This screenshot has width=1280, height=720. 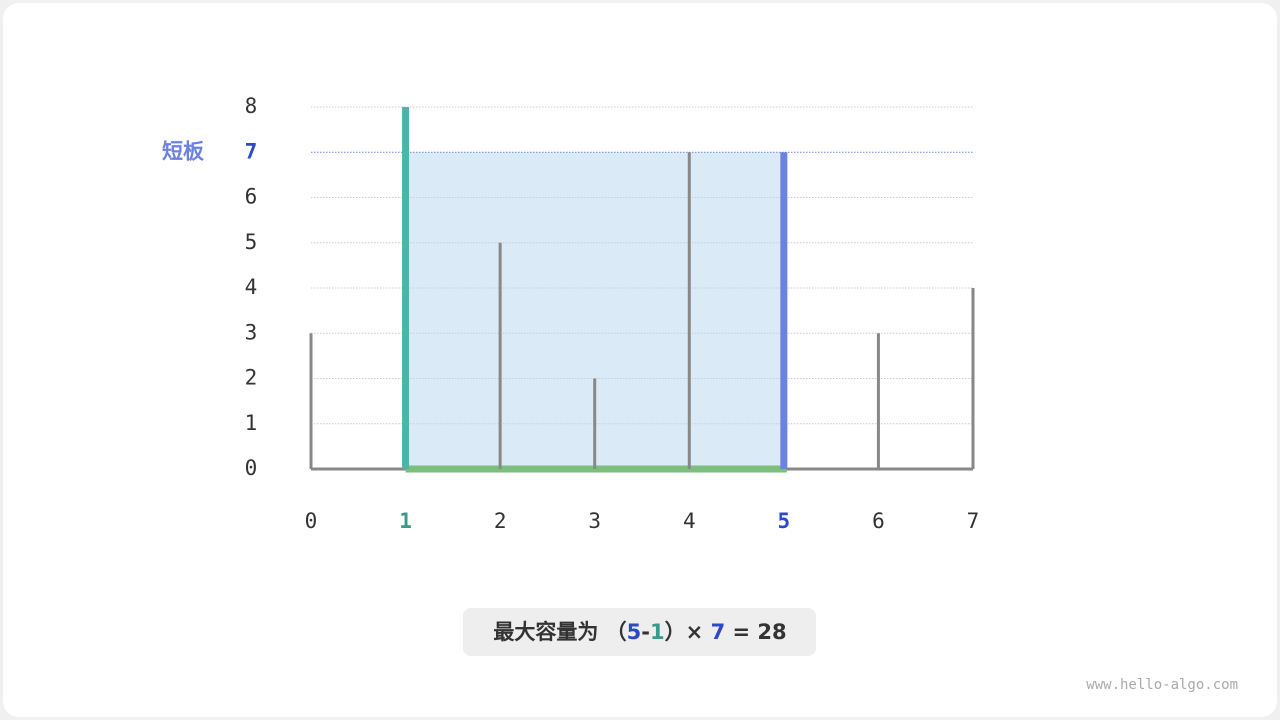 I want to click on x-tick-label: 0, so click(x=311, y=521).